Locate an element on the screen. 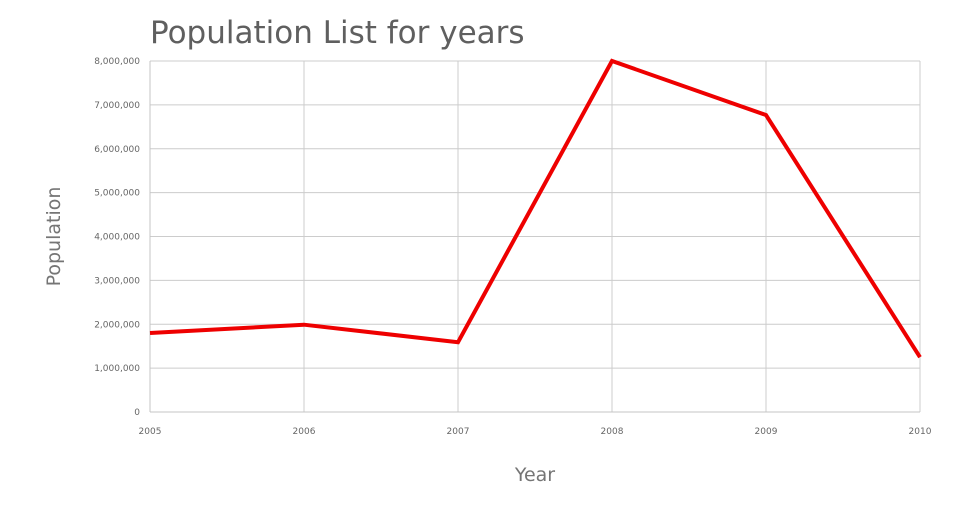 This screenshot has width=960, height=505. y-tick-label: 3,000,000 is located at coordinates (117, 281).